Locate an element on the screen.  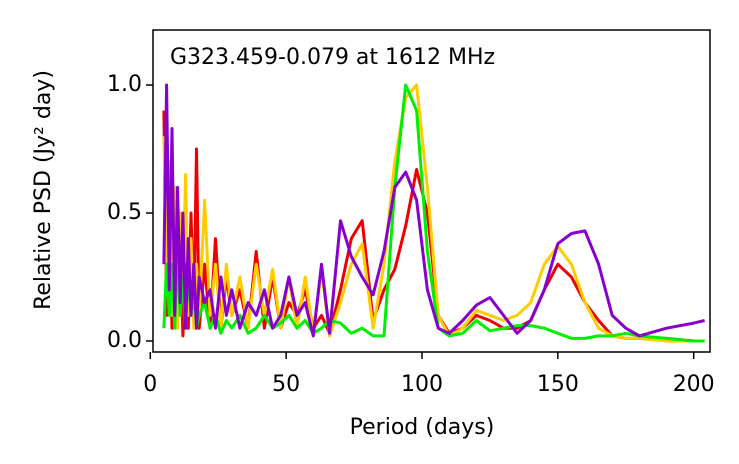
x-tick-label: 150 is located at coordinates (558, 384).